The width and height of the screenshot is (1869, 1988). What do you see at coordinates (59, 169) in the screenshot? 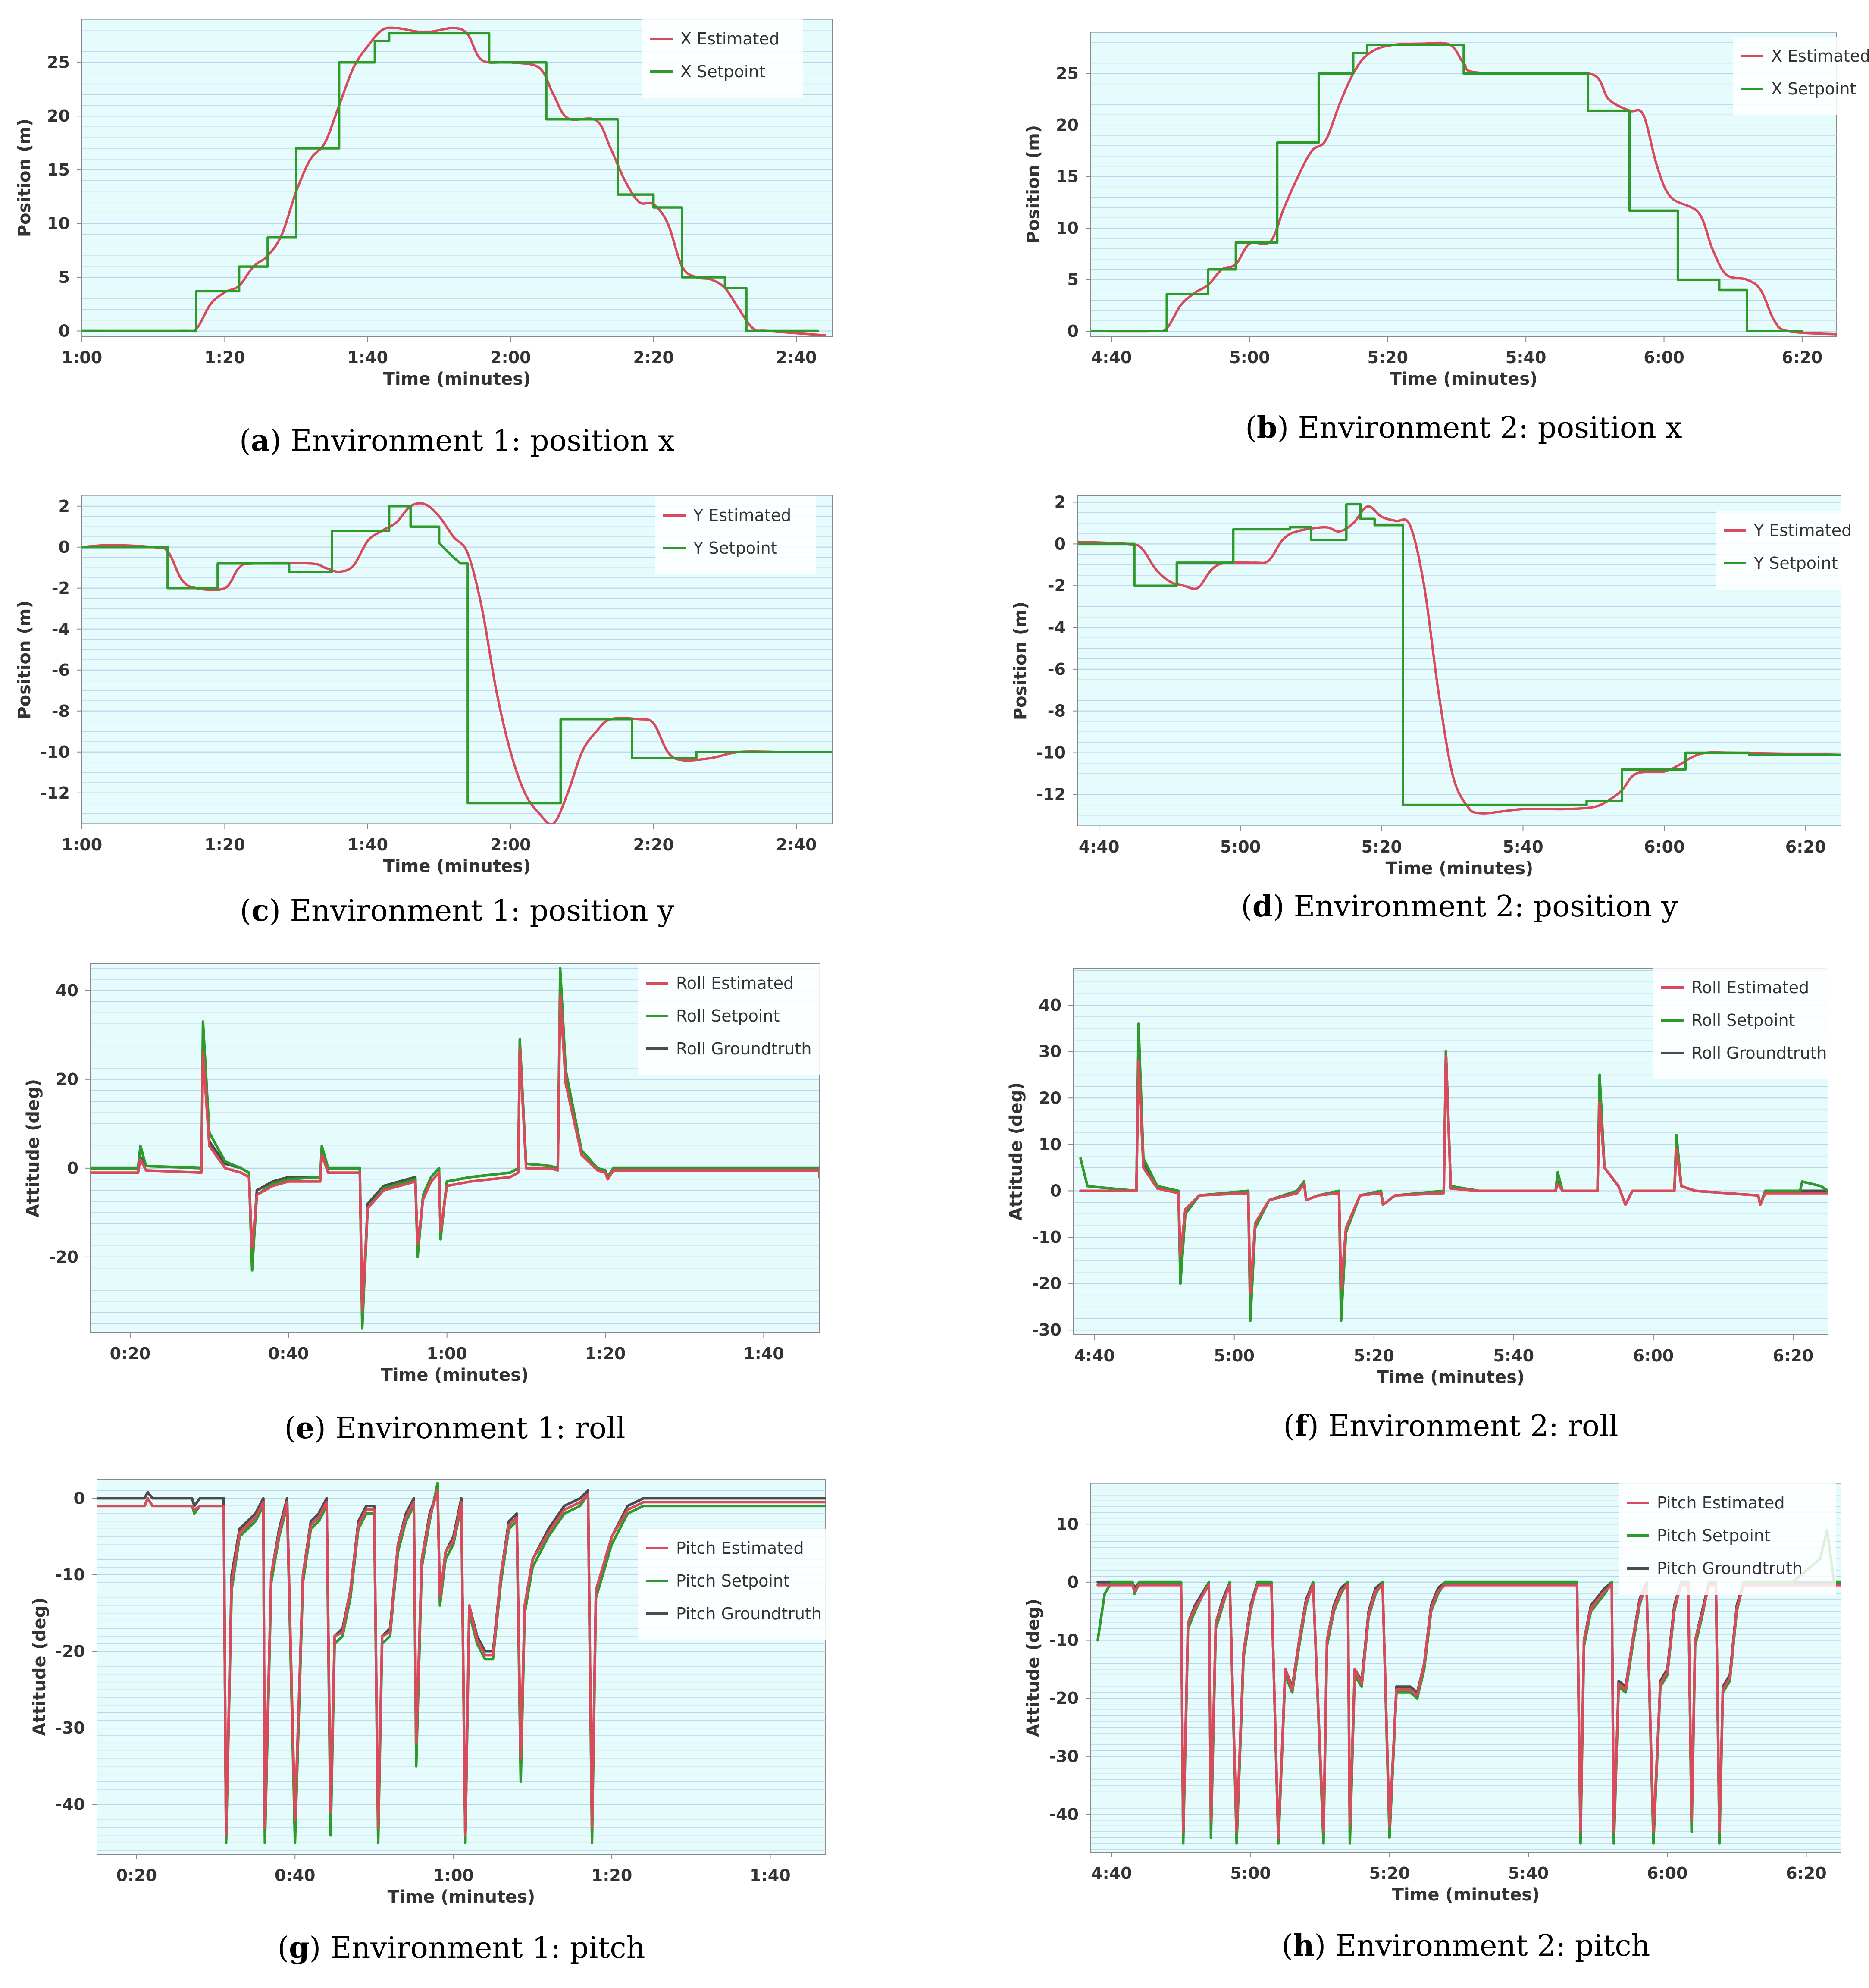
I see `y-tick-label: 15` at bounding box center [59, 169].